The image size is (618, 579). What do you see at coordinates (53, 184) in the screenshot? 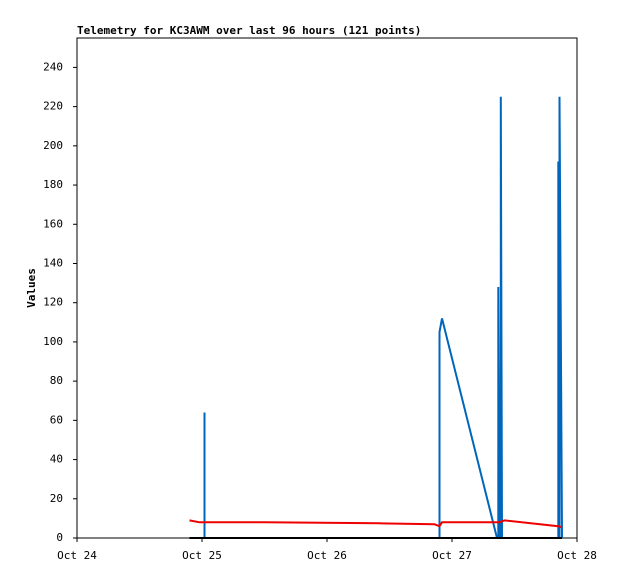
I see `y-tick-label: 180` at bounding box center [53, 184].